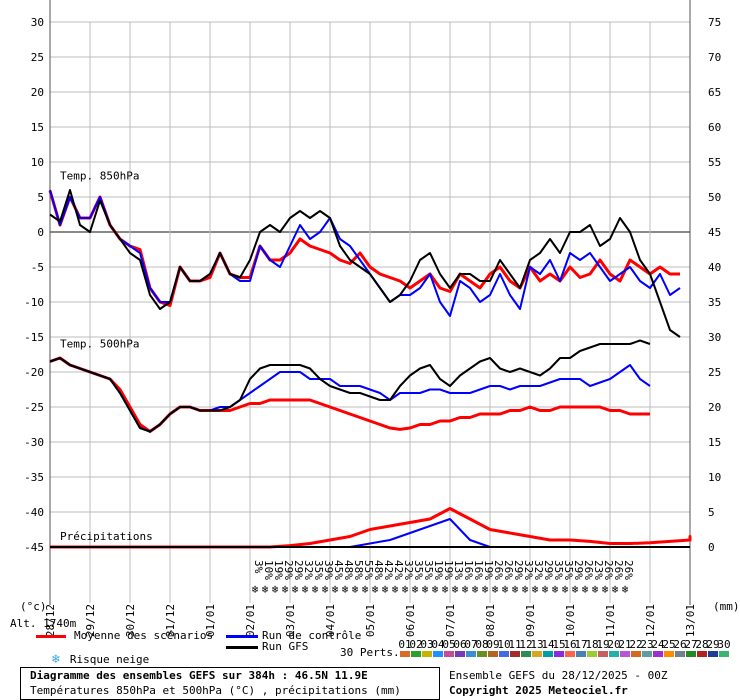 The image size is (740, 700). Describe the element at coordinates (690, 620) in the screenshot. I see `x-tick-label: 13/01` at that location.